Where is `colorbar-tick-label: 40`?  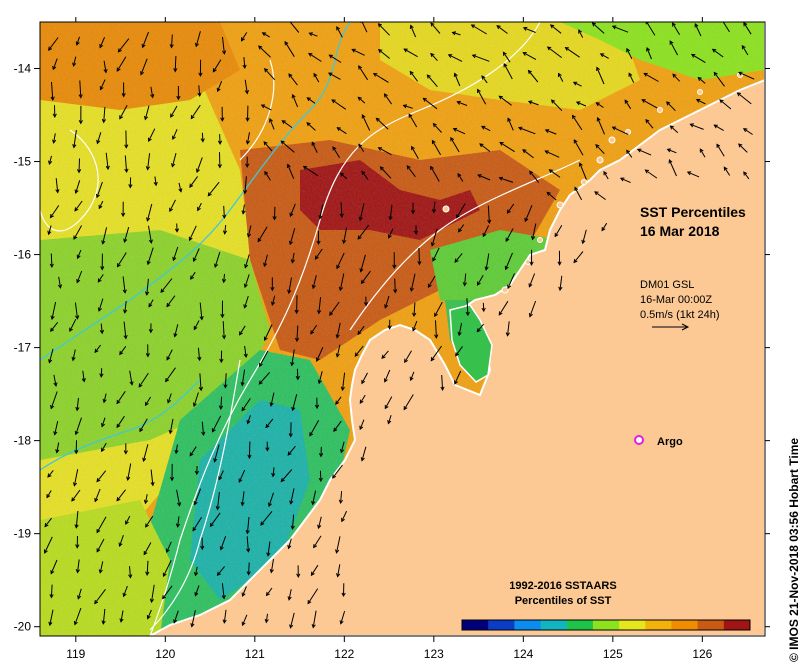 colorbar-tick-label: 40 is located at coordinates (577, 641).